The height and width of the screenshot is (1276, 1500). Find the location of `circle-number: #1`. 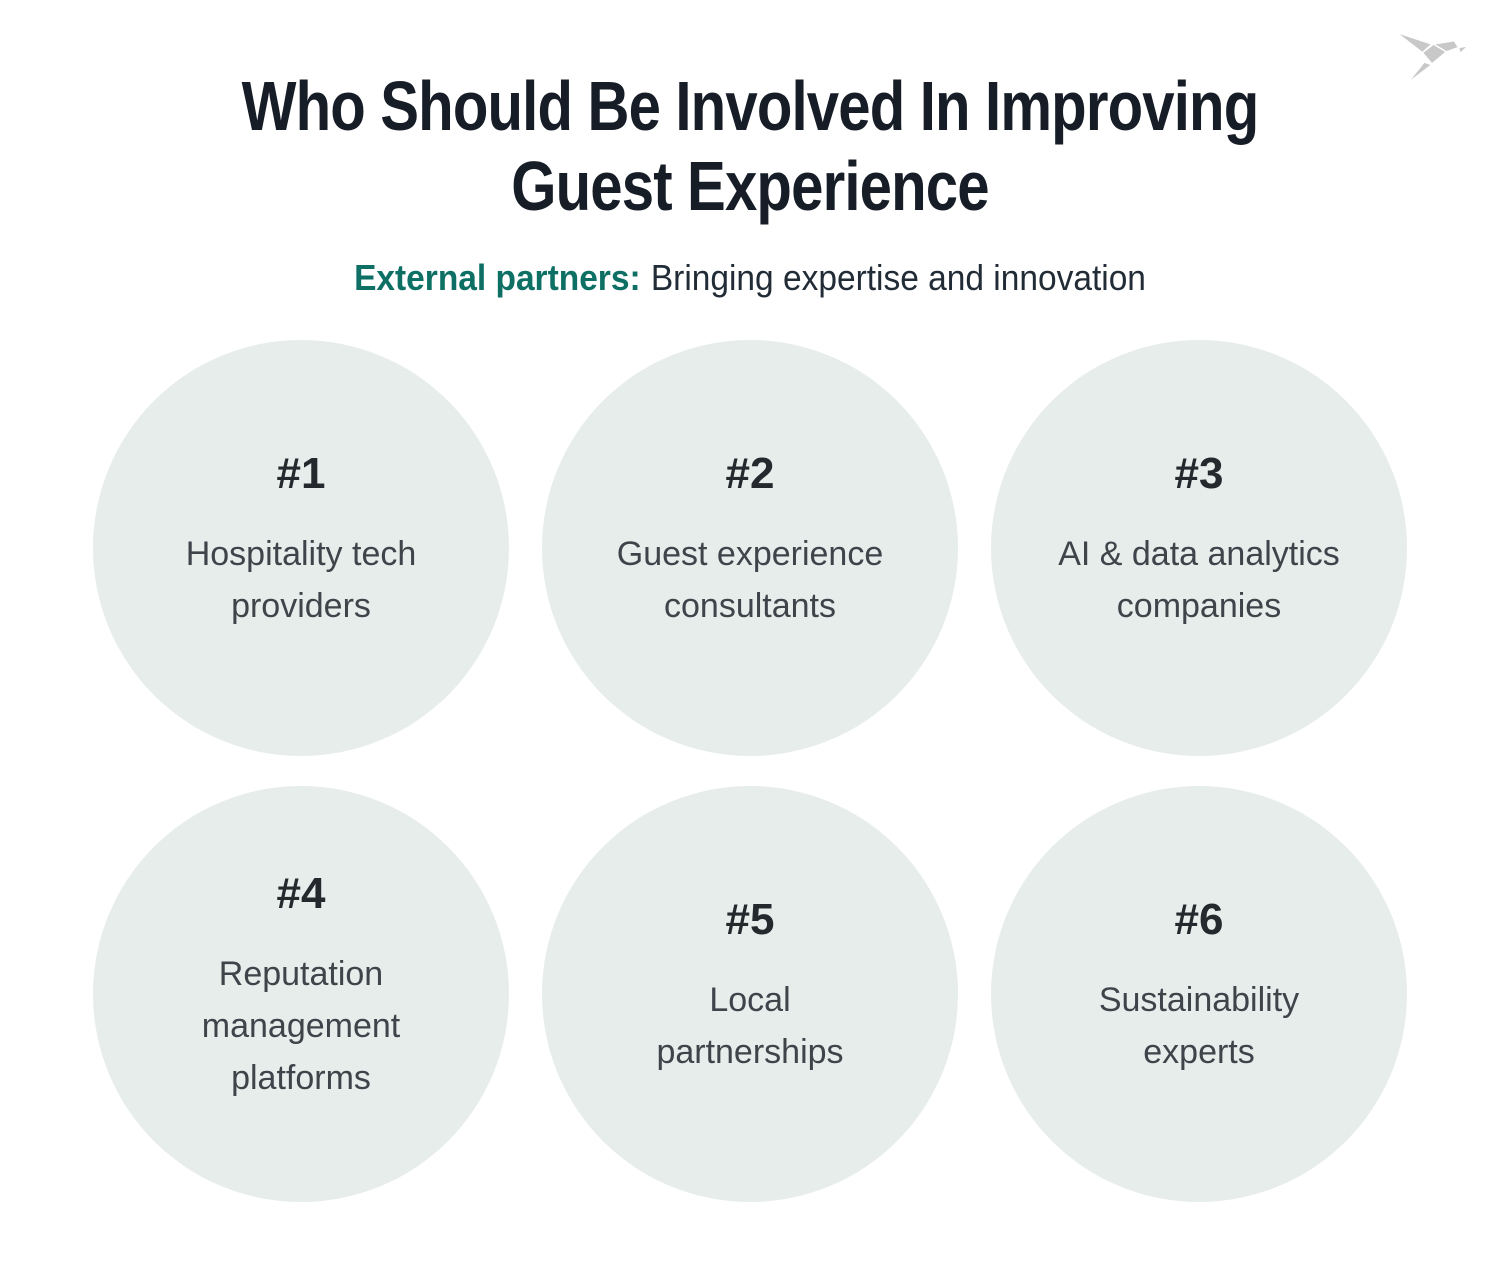

circle-number: #1 is located at coordinates (301, 473).